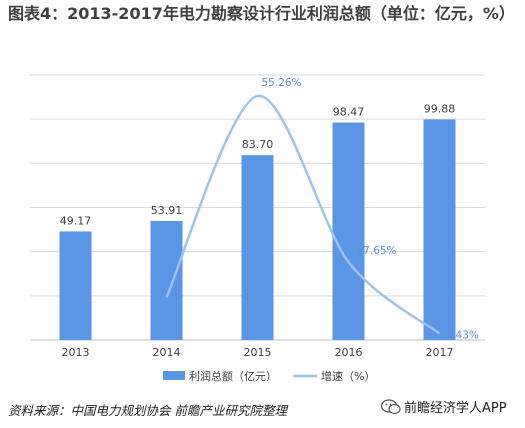  Describe the element at coordinates (167, 352) in the screenshot. I see `x-tick-2014: 2014` at that location.